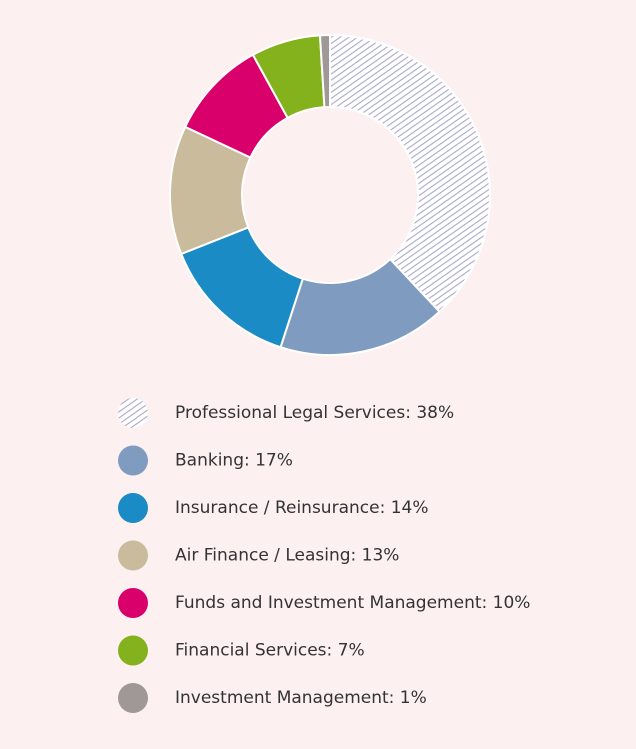  I want to click on legend-label: Investment Management: 1%, so click(301, 698).